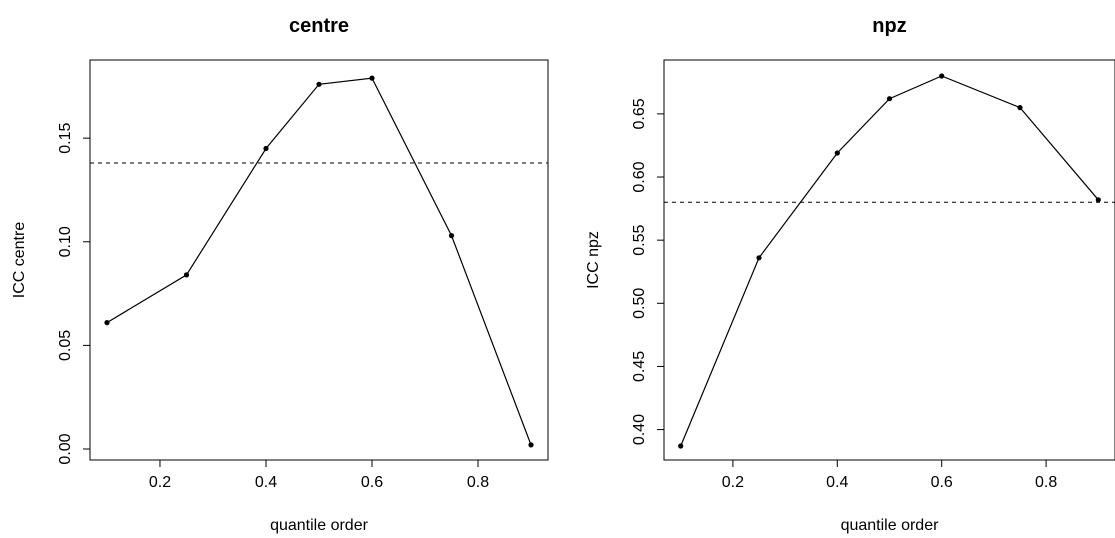 The height and width of the screenshot is (538, 1115). What do you see at coordinates (319, 26) in the screenshot?
I see `chart-title: centre` at bounding box center [319, 26].